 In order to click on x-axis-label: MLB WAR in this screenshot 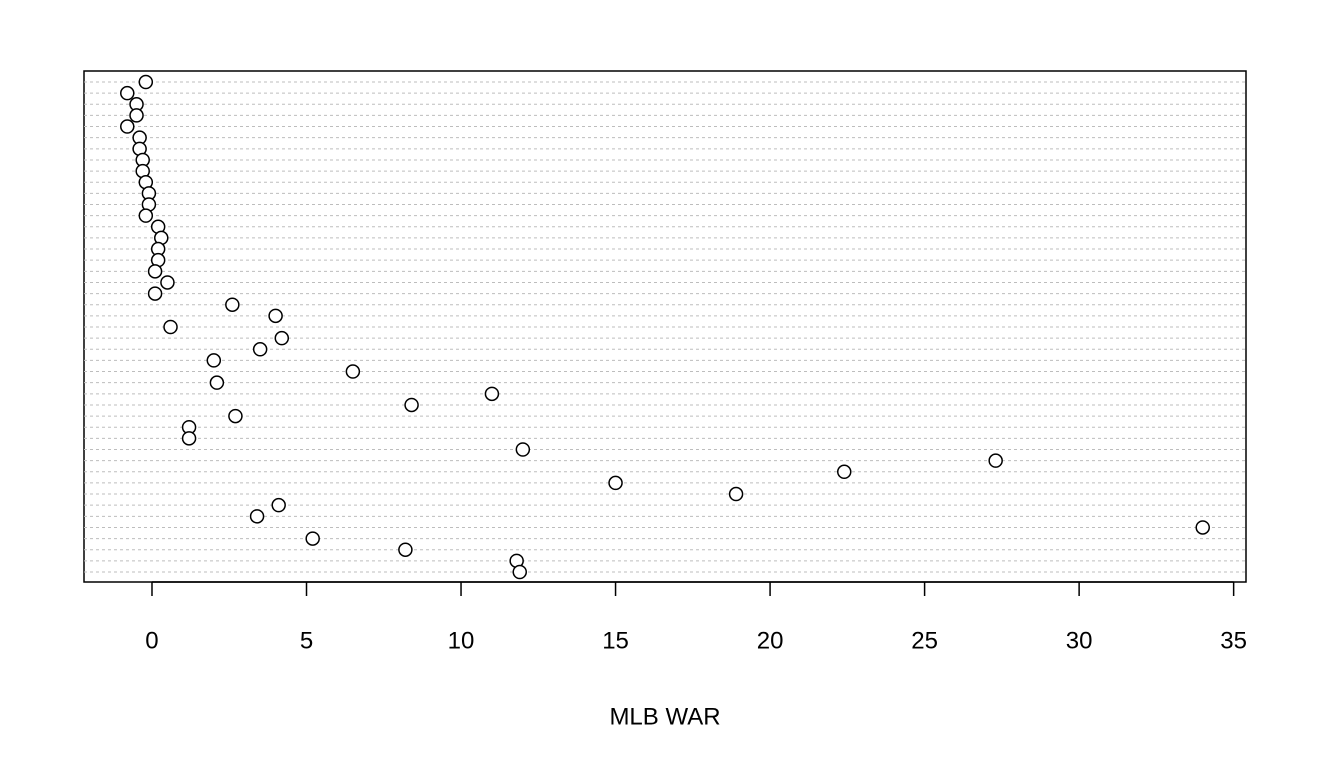, I will do `click(664, 716)`.